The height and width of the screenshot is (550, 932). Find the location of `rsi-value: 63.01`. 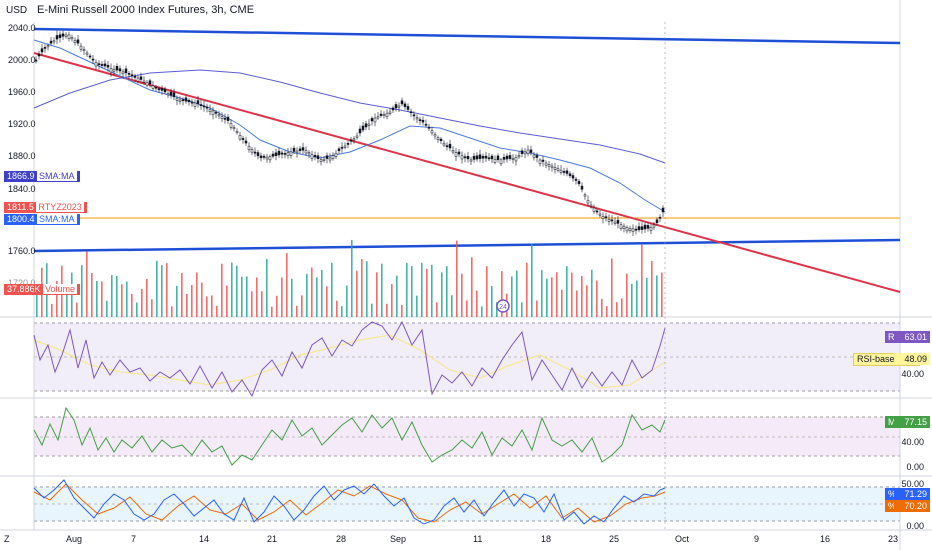

rsi-value: 63.01 is located at coordinates (912, 337).